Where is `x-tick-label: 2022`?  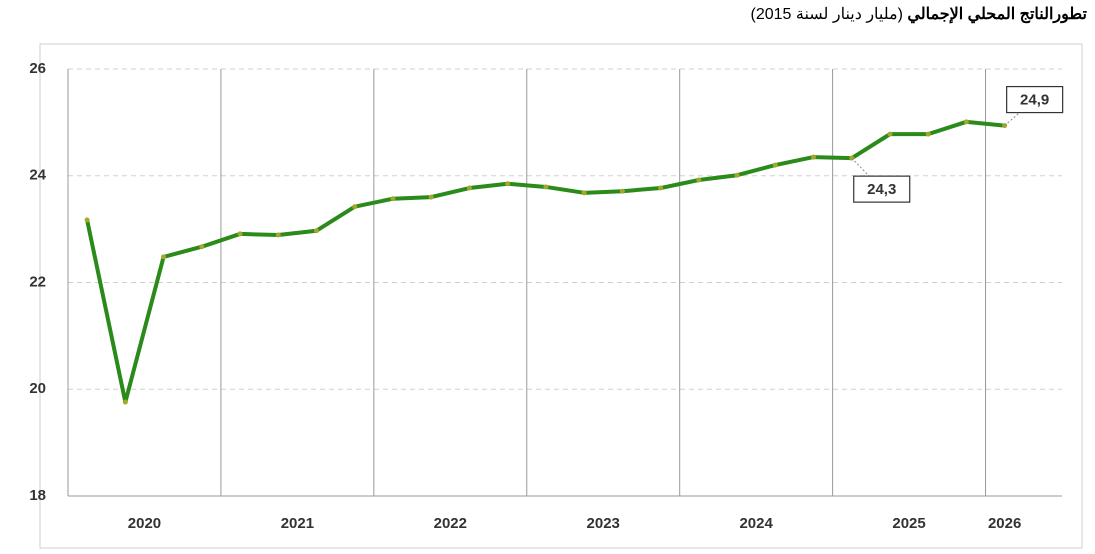 x-tick-label: 2022 is located at coordinates (450, 523).